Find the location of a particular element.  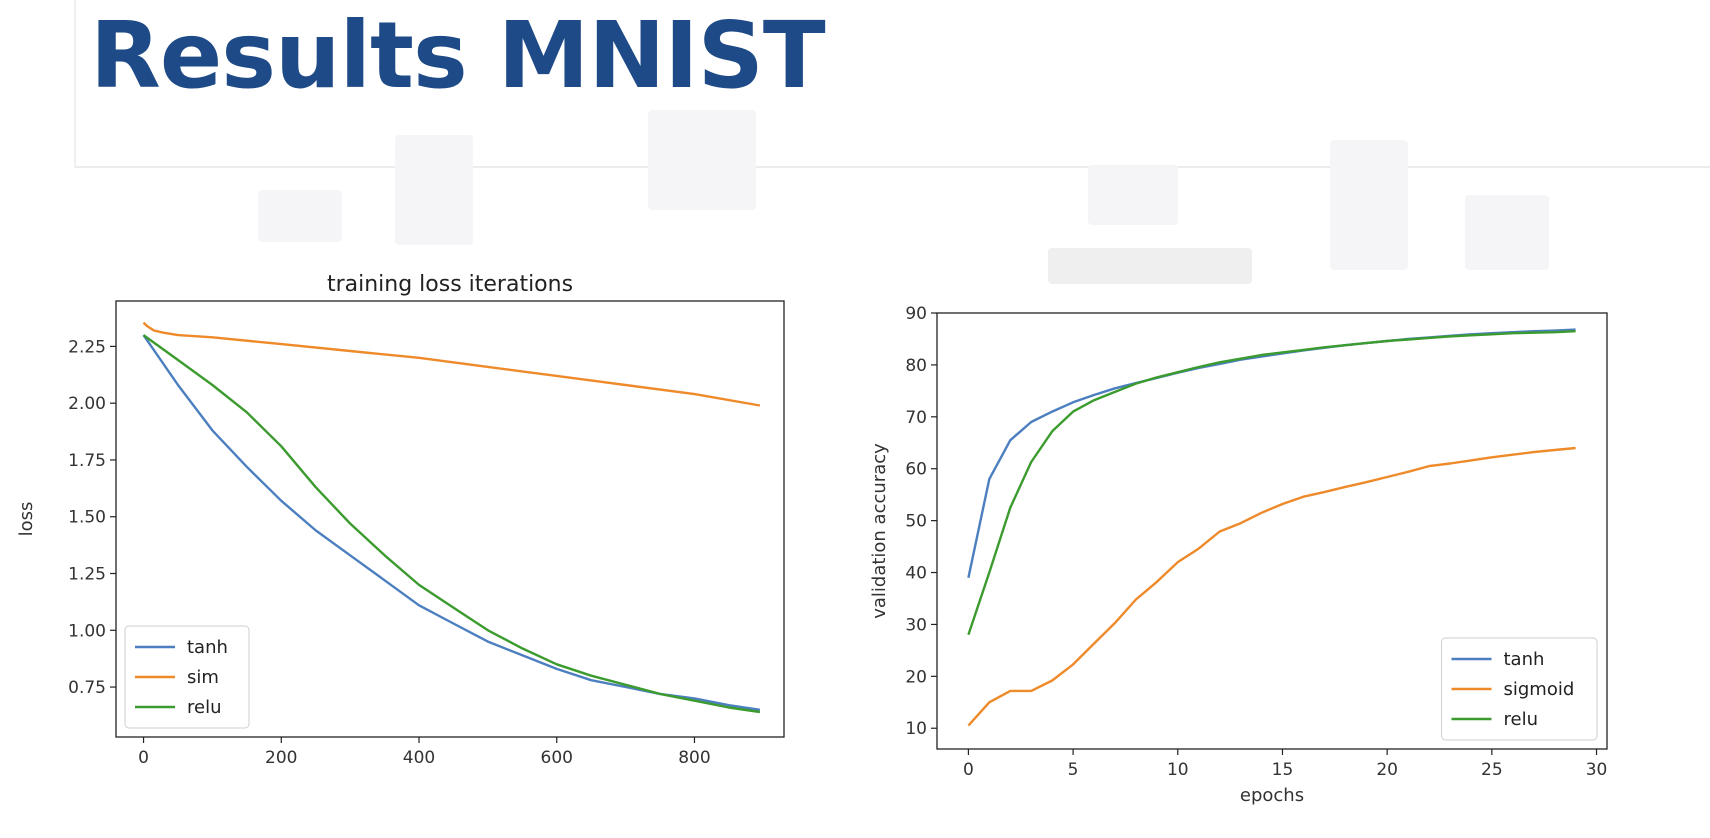

y-tick-label: 60 is located at coordinates (916, 470).